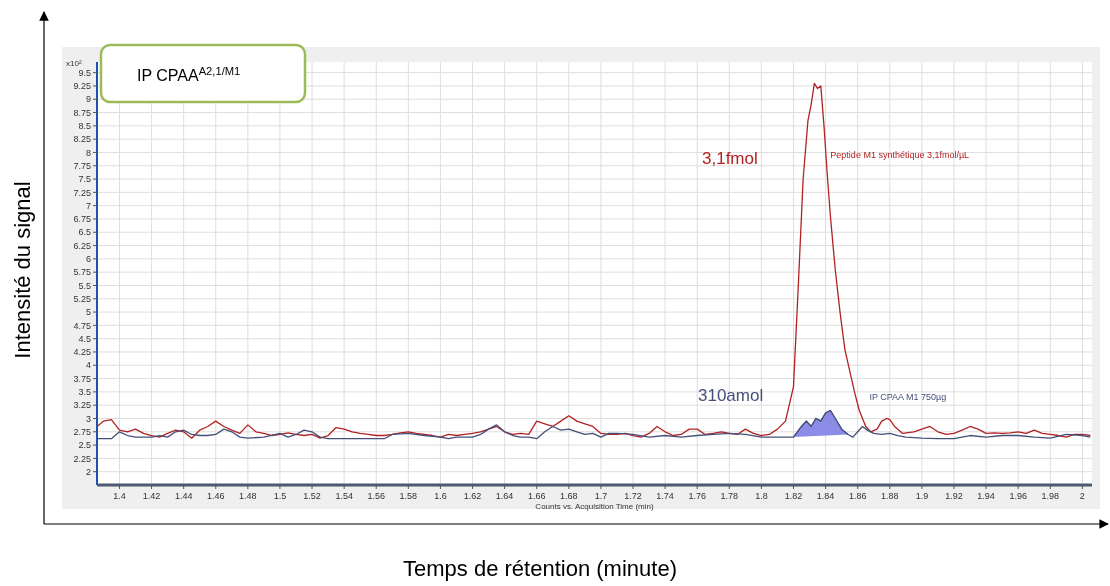 Image resolution: width=1110 pixels, height=586 pixels. What do you see at coordinates (84, 445) in the screenshot?
I see `y-tick-label: 2.5` at bounding box center [84, 445].